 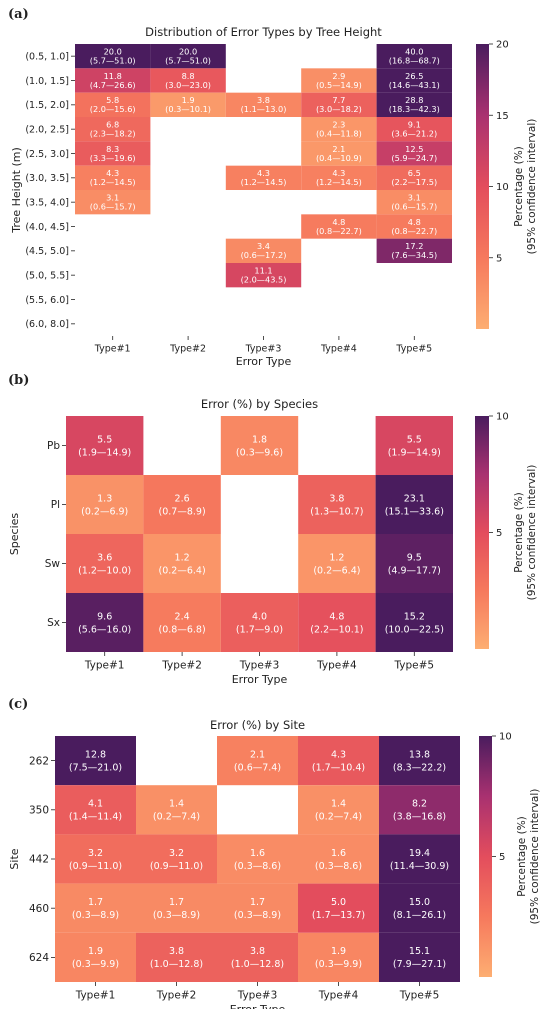 I want to click on cell-value-label: 4.0, so click(x=259, y=616).